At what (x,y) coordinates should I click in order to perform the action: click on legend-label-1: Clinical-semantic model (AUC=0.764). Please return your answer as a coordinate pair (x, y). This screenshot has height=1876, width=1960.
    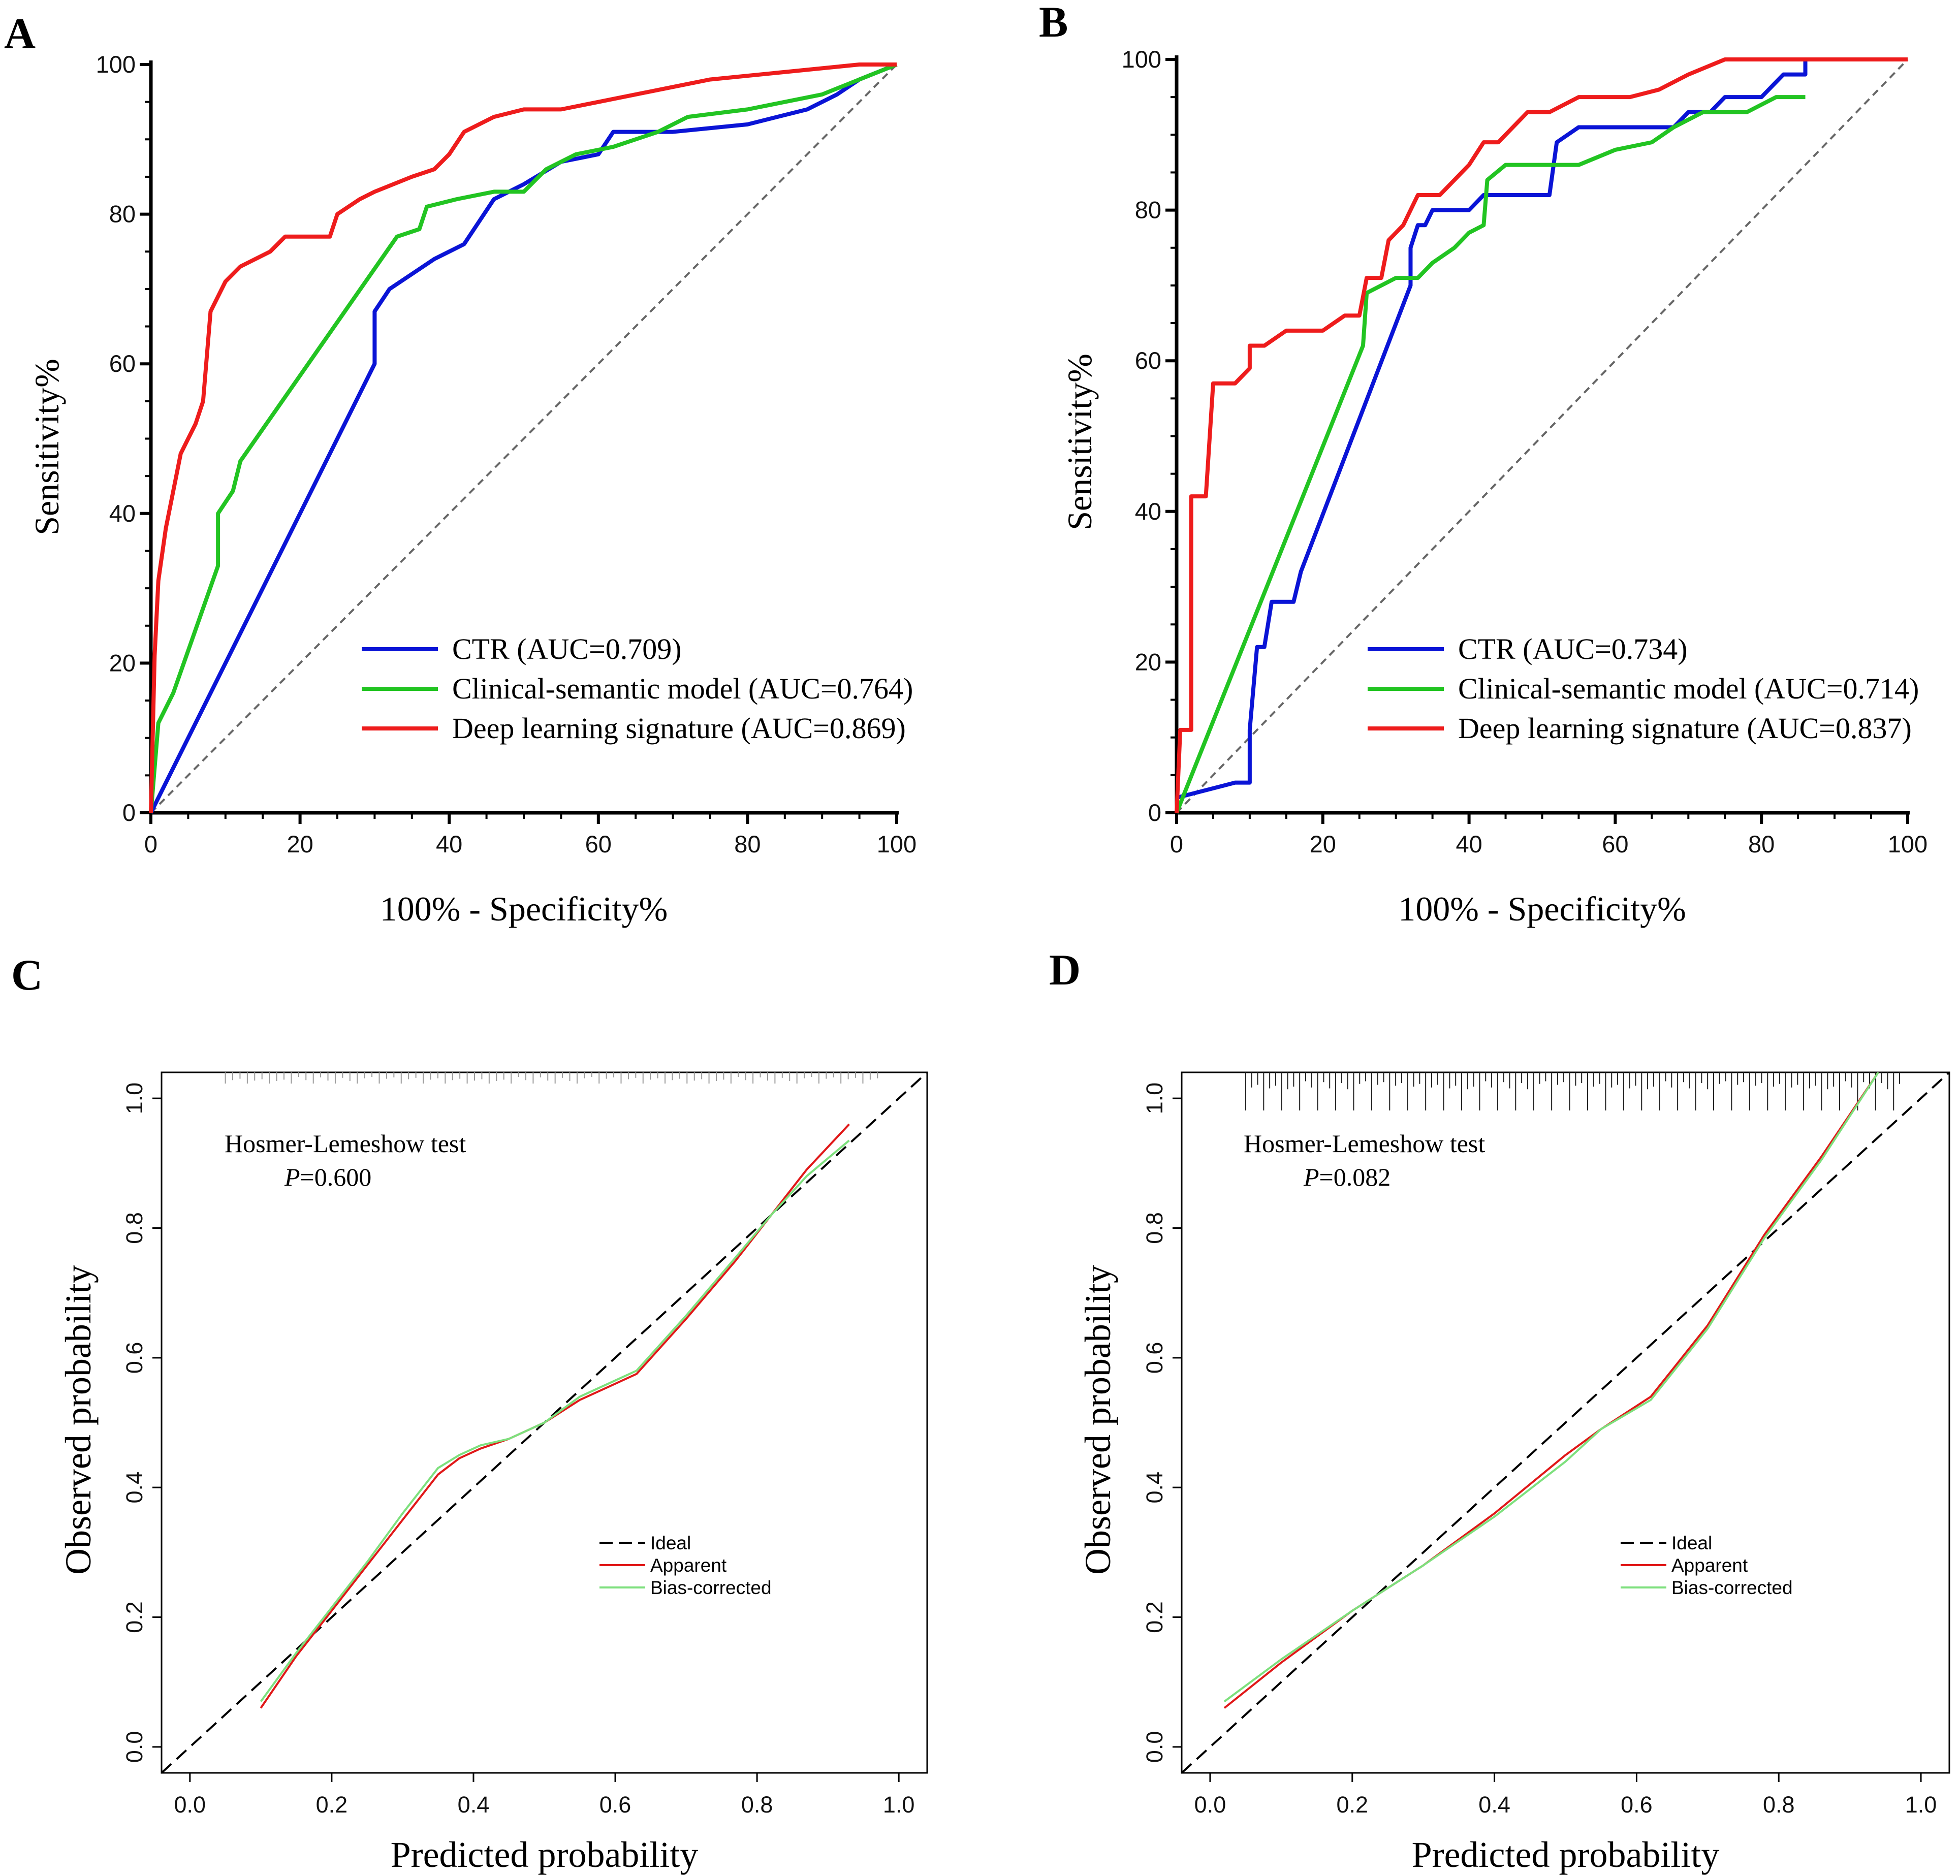
    Looking at the image, I should click on (682, 688).